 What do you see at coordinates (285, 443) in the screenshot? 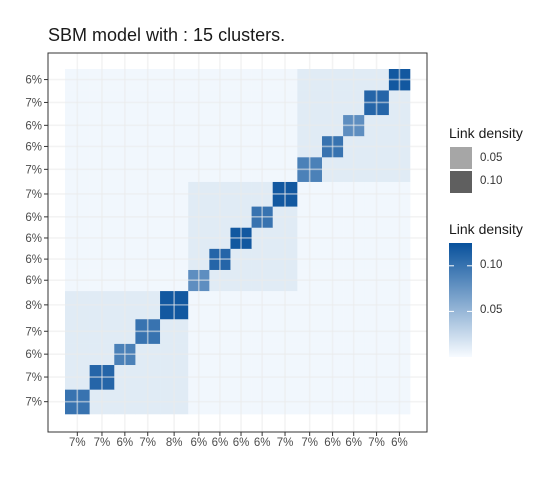
I see `x-tick-label-10: 7%` at bounding box center [285, 443].